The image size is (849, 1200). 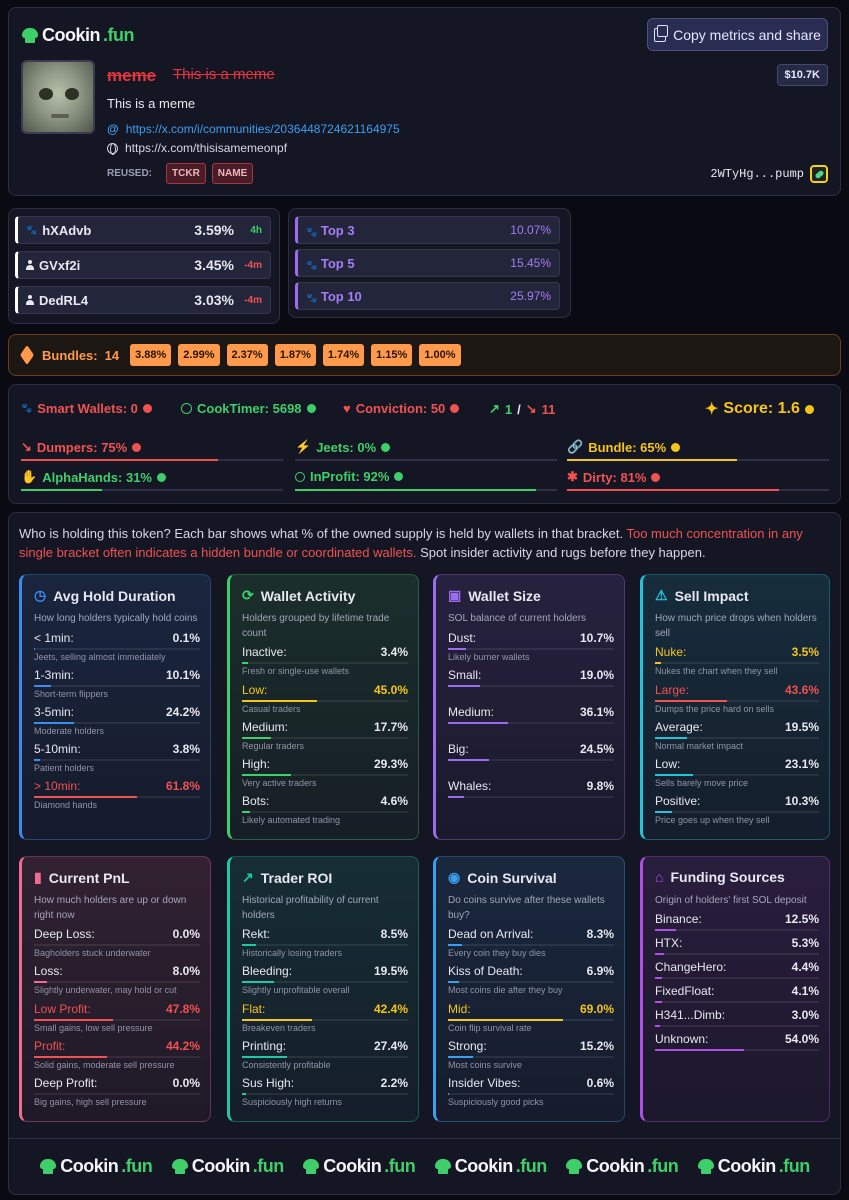 I want to click on reused-tags: REUSED: TCKR NAME, so click(x=180, y=173).